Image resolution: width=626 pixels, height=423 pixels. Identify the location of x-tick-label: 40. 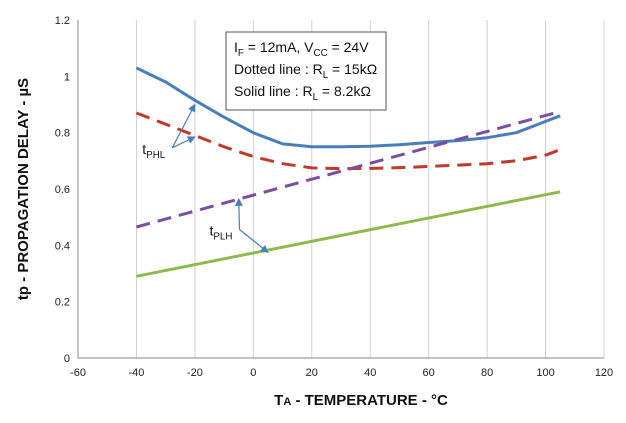
(370, 373).